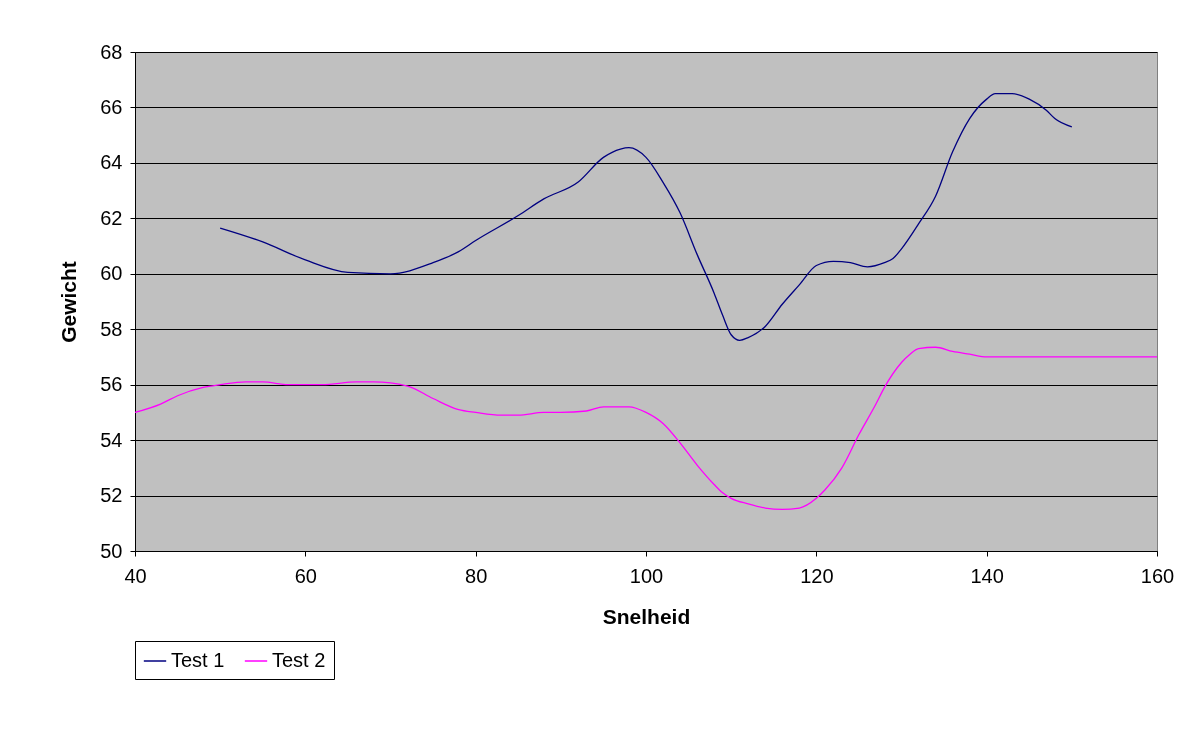  I want to click on y-tick-label: 50, so click(111, 550).